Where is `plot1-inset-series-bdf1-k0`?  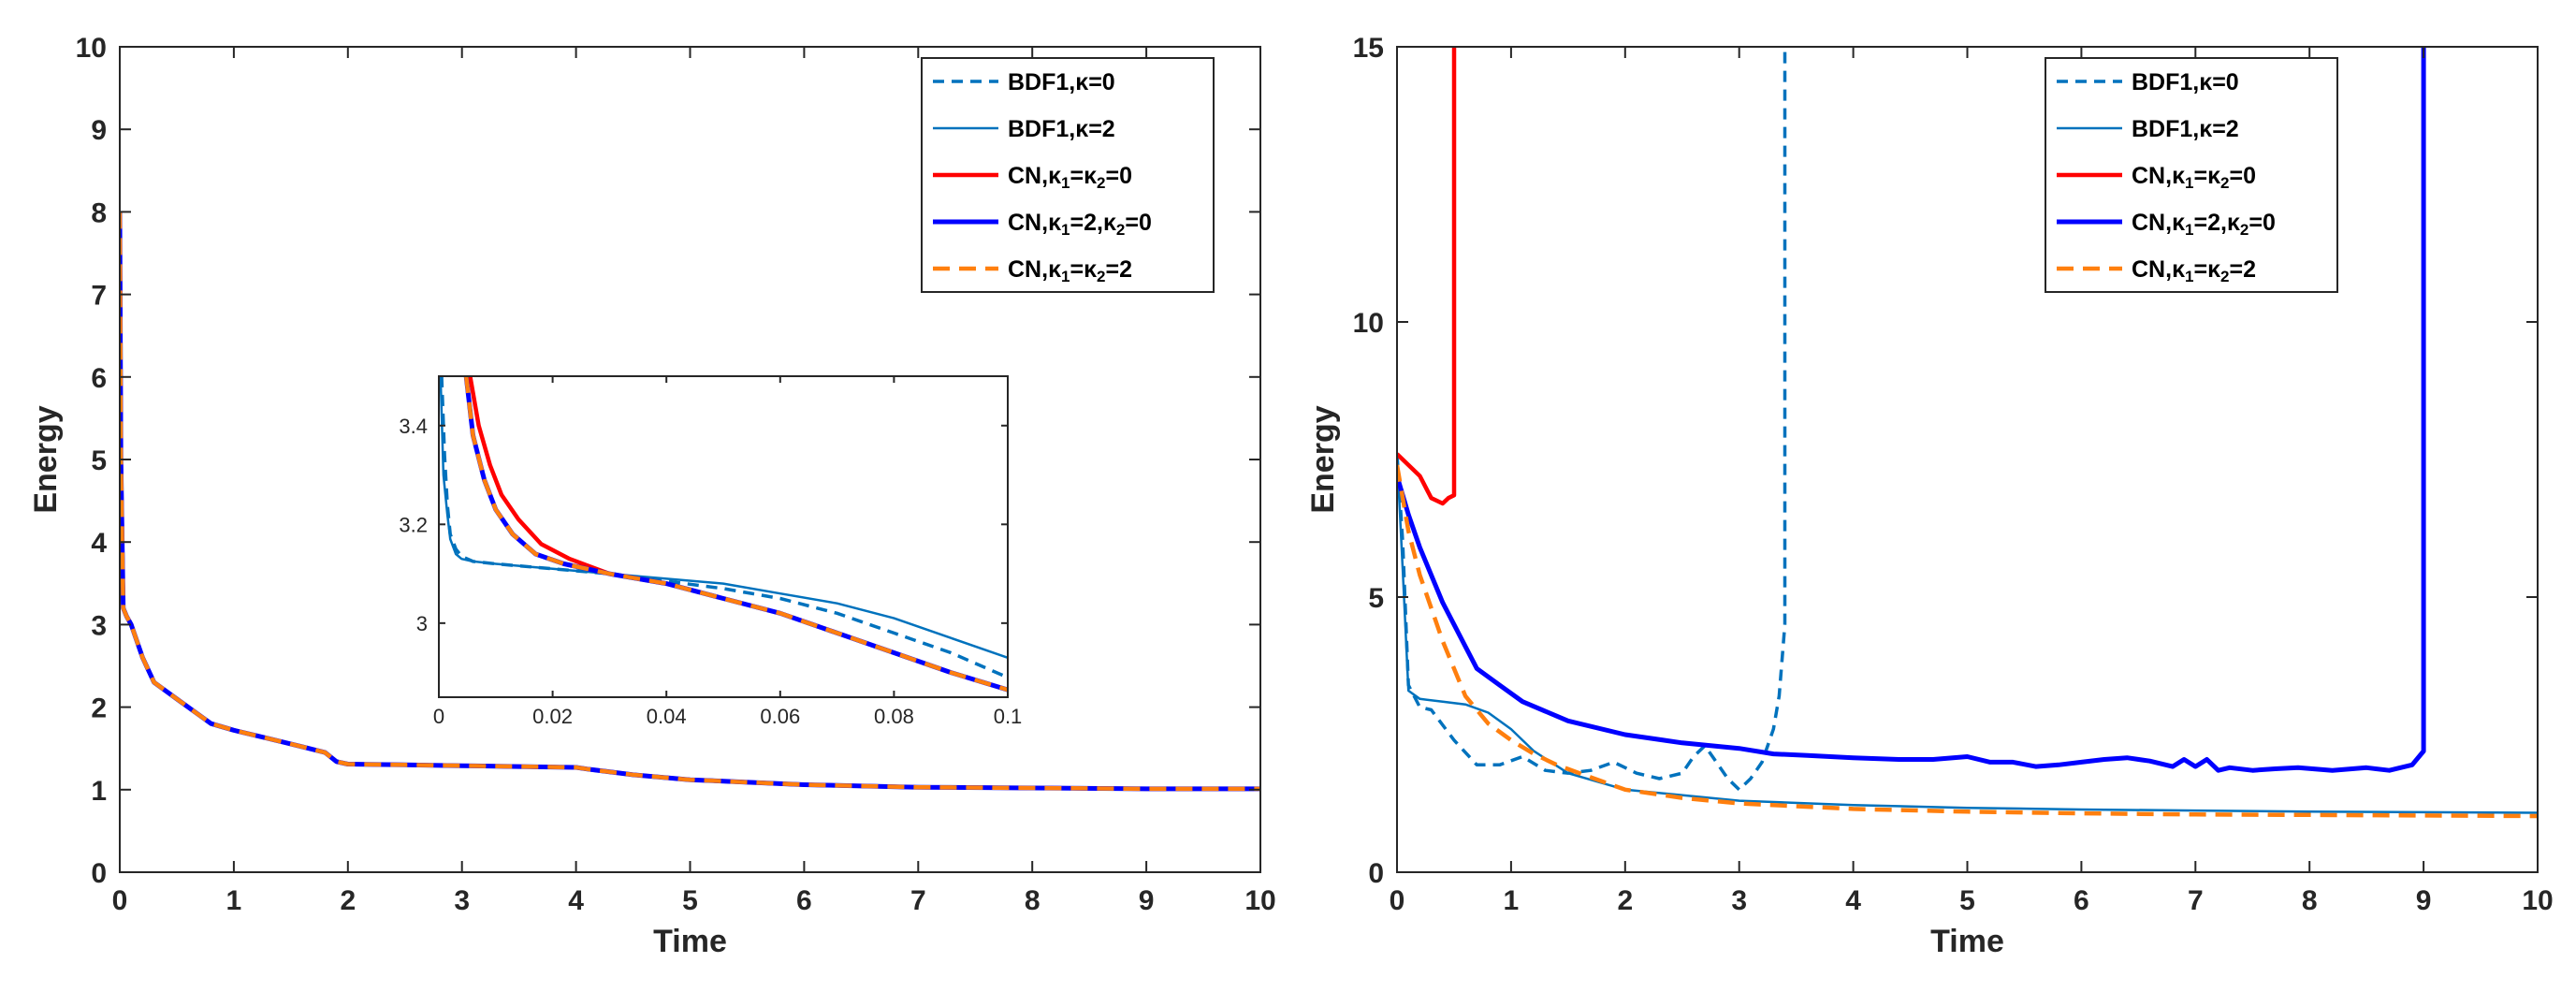
plot1-inset-series-bdf1-k0 is located at coordinates (724, 527).